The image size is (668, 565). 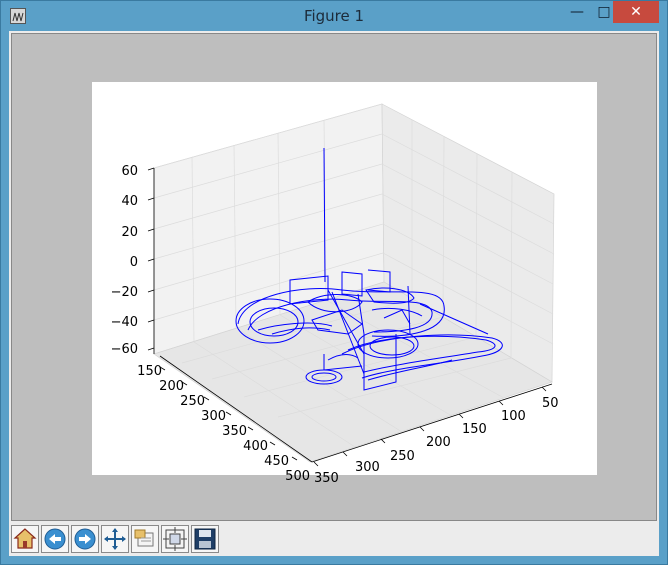 I want to click on y-tick-label: 250, so click(x=192, y=401).